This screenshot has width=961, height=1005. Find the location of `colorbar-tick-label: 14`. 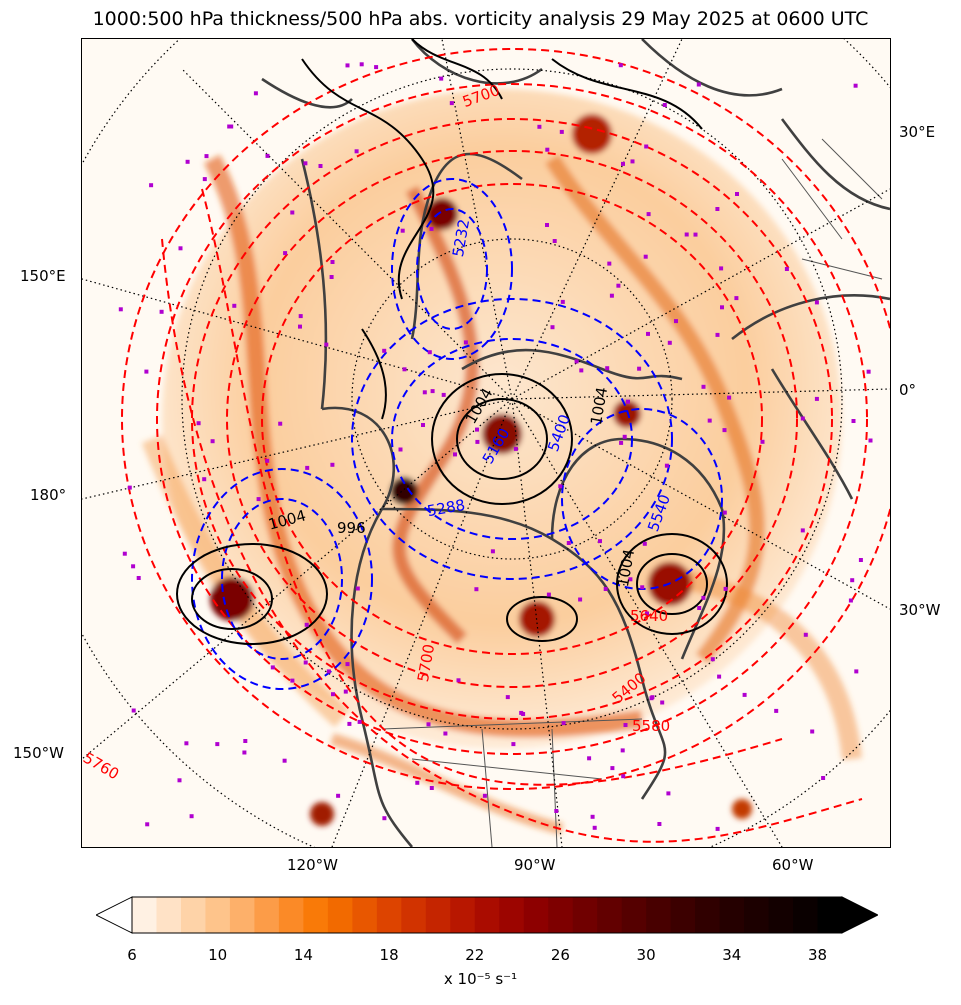

colorbar-tick-label: 14 is located at coordinates (303, 955).